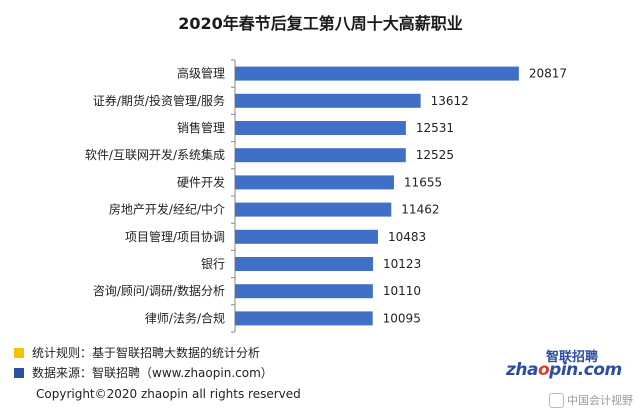  I want to click on category-label: 高级管理, so click(201, 73).